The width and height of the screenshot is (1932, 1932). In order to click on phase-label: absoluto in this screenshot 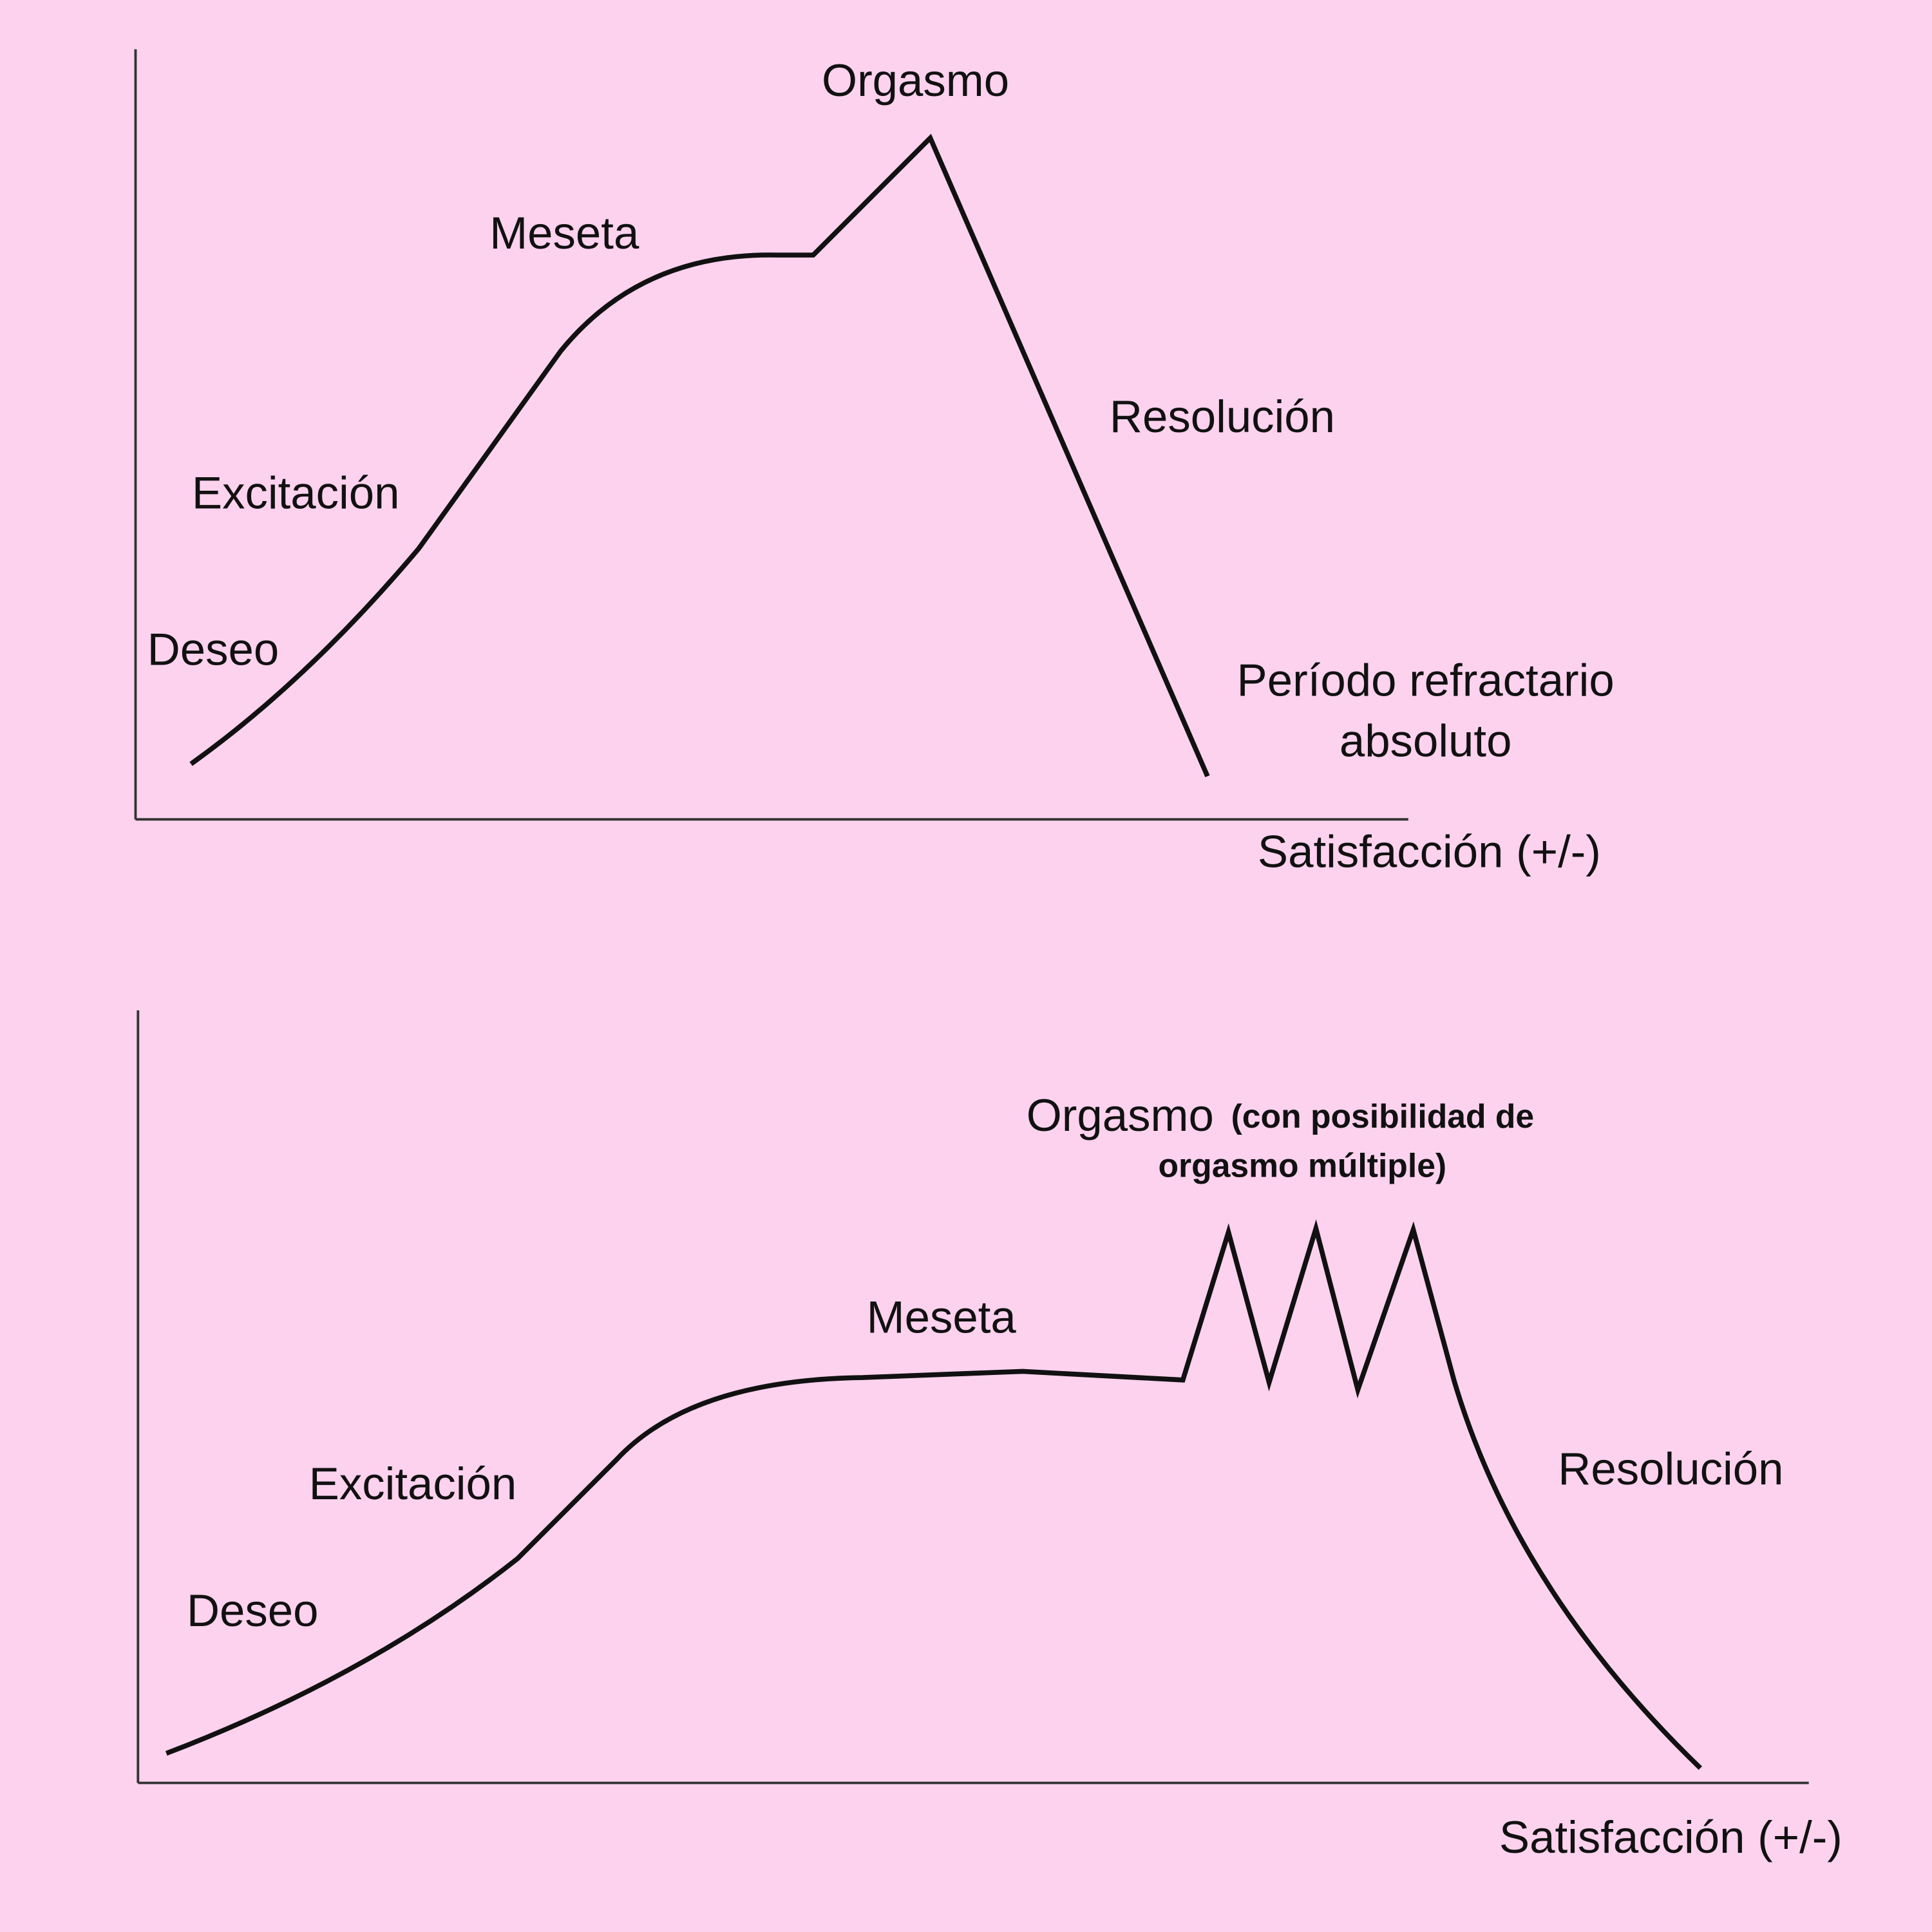, I will do `click(1426, 741)`.